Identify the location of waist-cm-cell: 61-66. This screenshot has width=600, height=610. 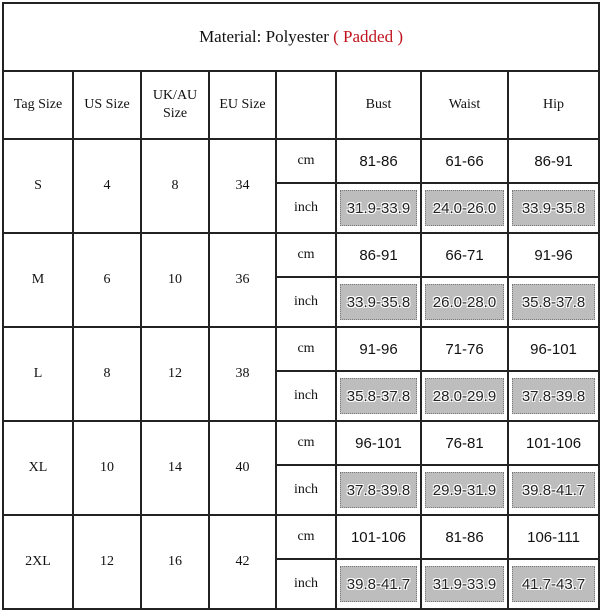
(464, 161).